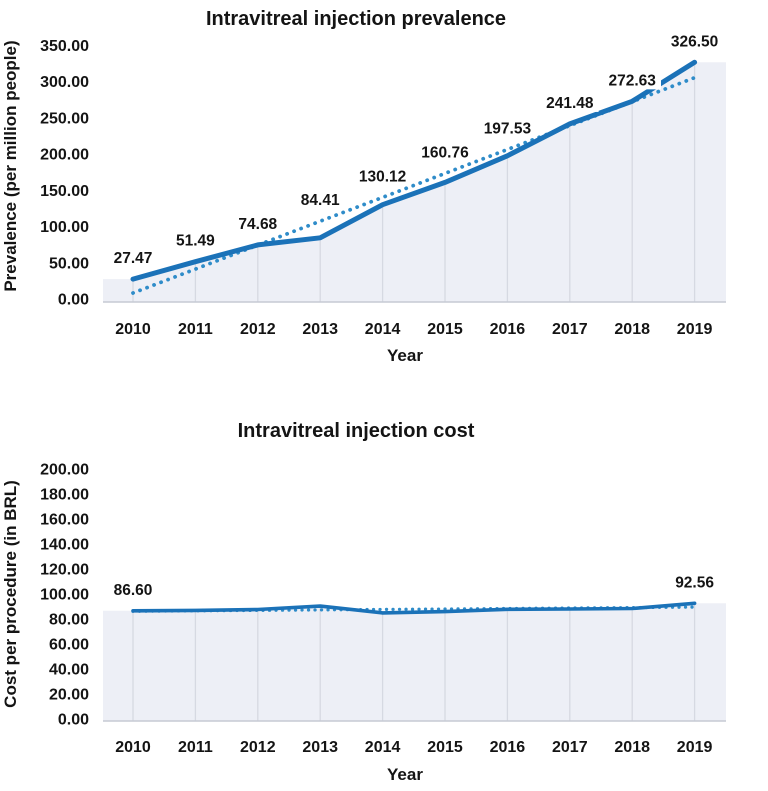  I want to click on data-label: 51.49, so click(195, 241).